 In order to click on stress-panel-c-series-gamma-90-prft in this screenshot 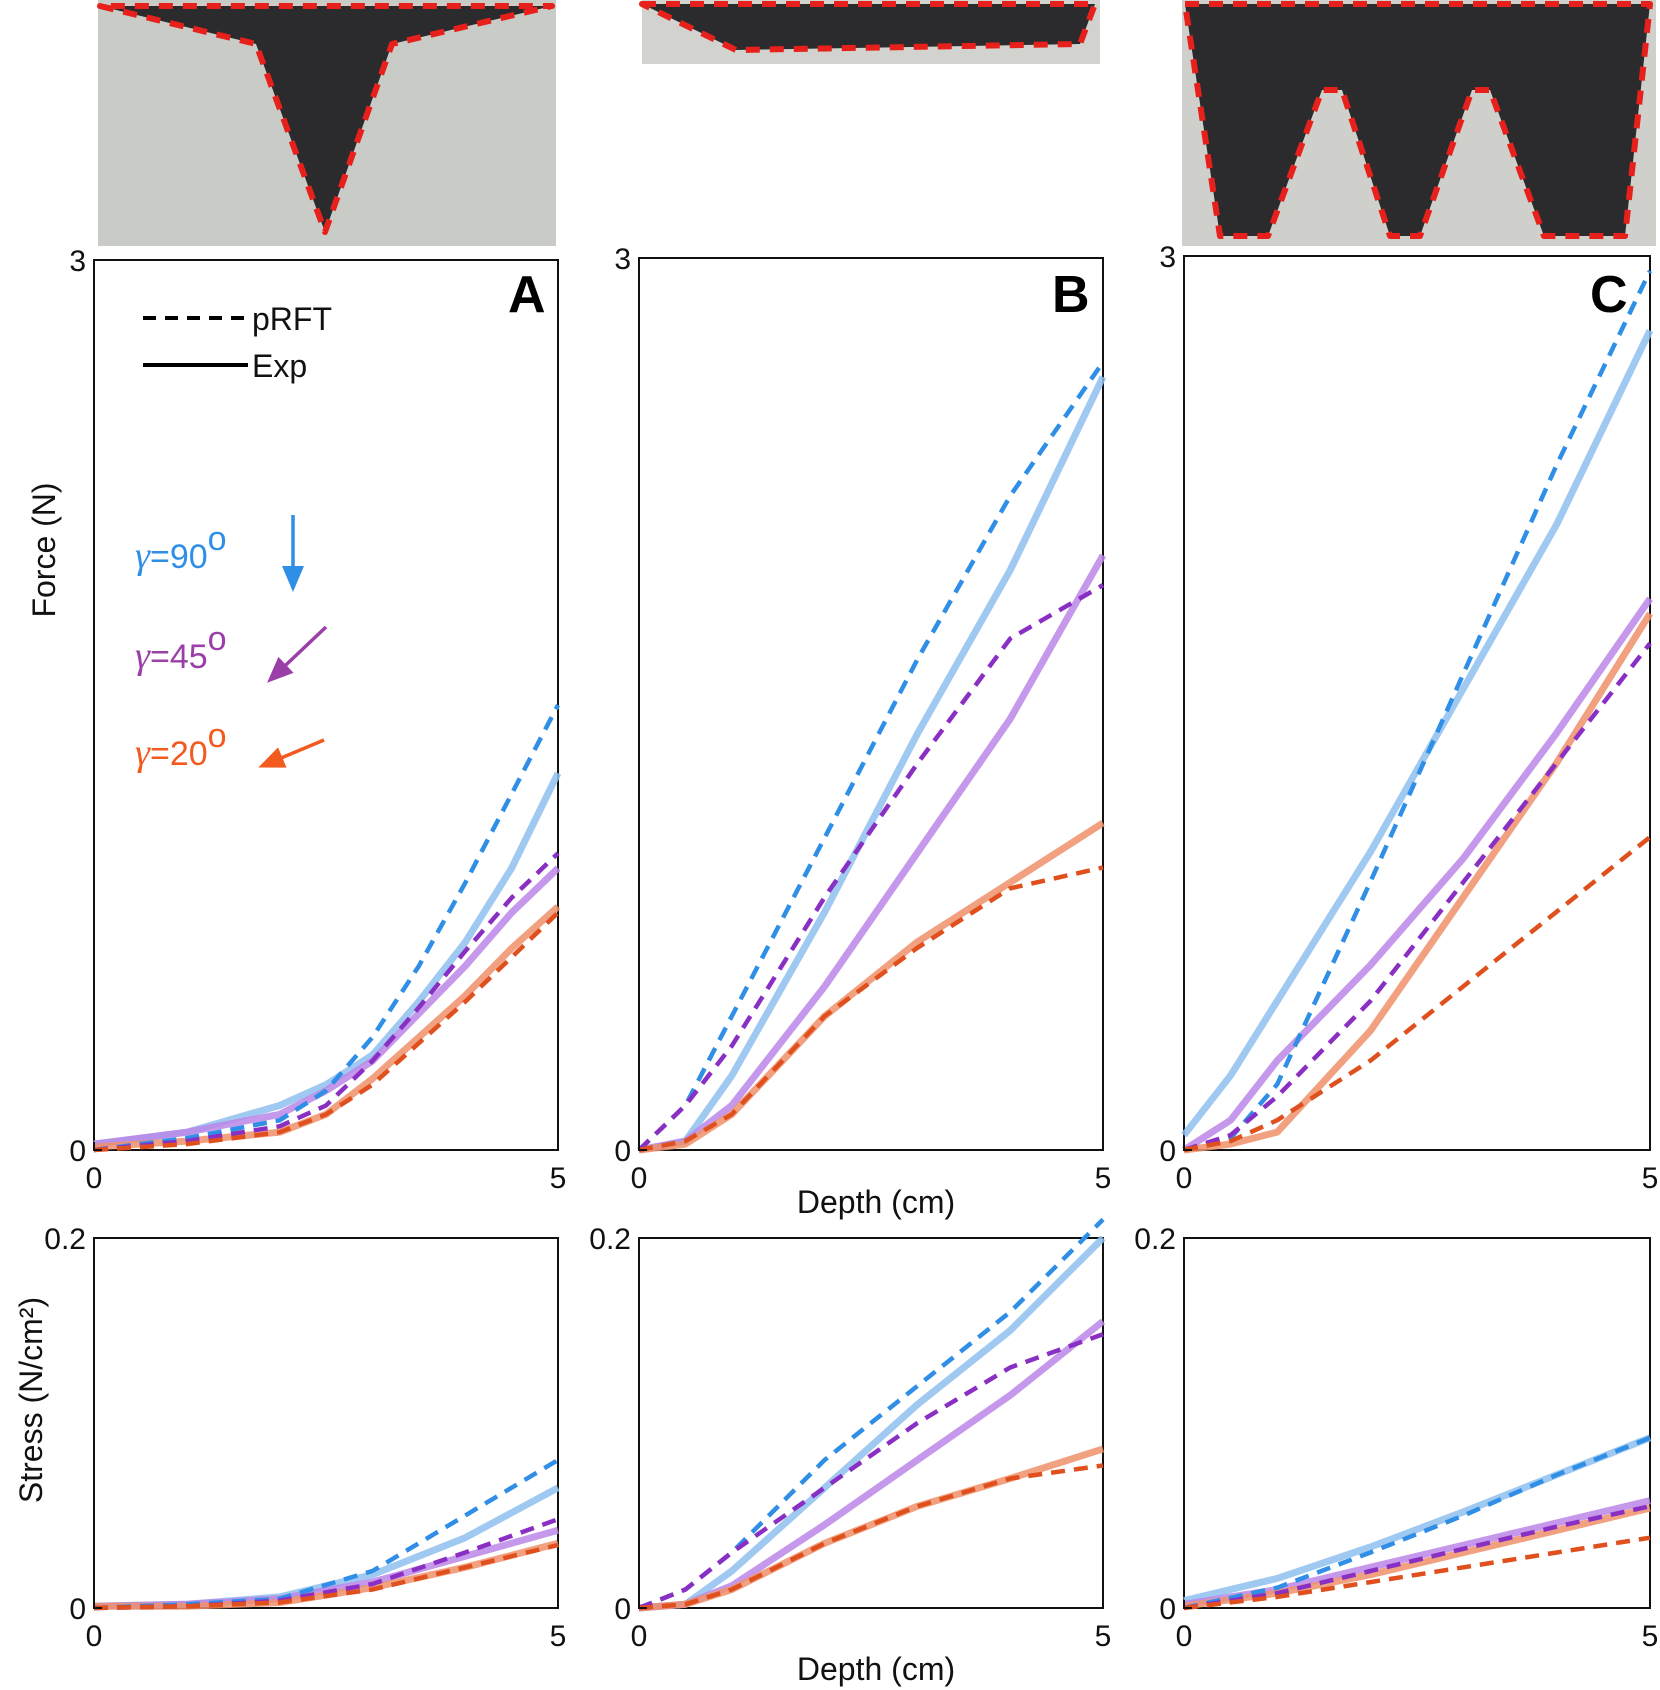, I will do `click(1417, 1523)`.